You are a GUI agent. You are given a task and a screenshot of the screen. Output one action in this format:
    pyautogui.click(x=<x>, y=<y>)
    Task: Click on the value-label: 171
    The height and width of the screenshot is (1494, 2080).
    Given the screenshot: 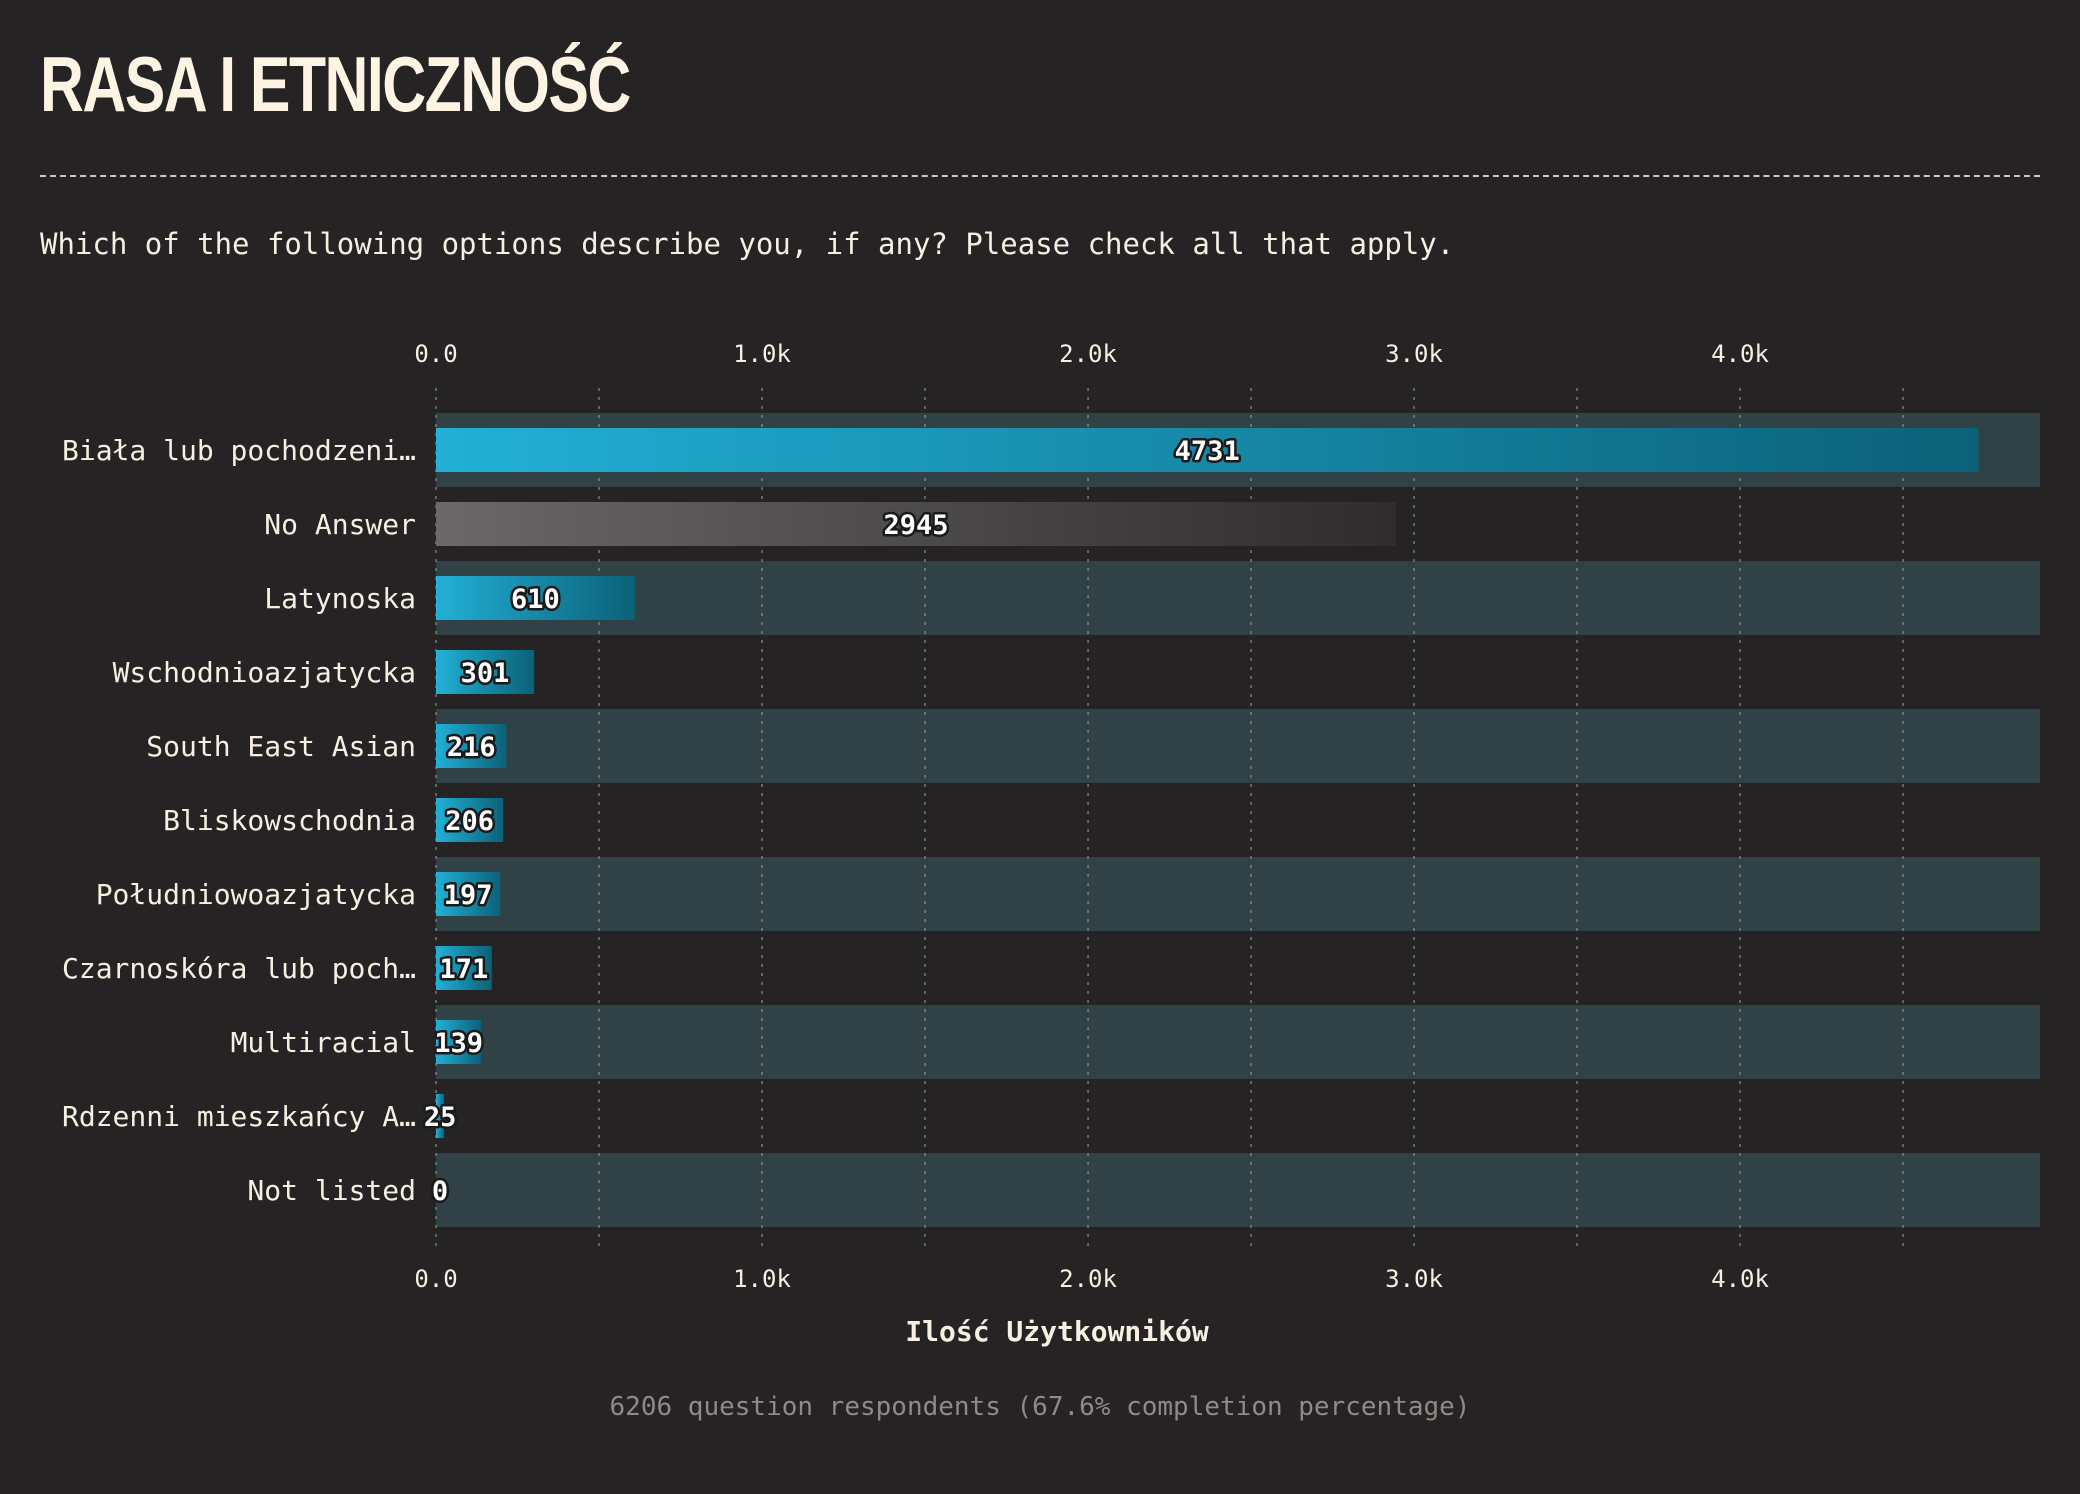 What is the action you would take?
    pyautogui.click(x=463, y=969)
    